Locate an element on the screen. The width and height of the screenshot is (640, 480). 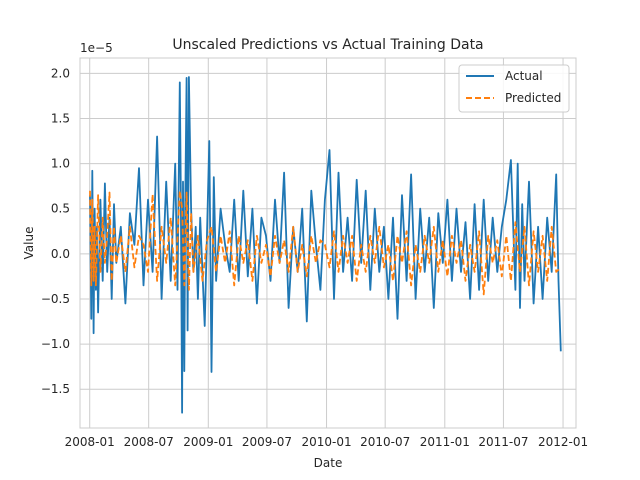
x-tick-label: 2010-07 is located at coordinates (385, 442).